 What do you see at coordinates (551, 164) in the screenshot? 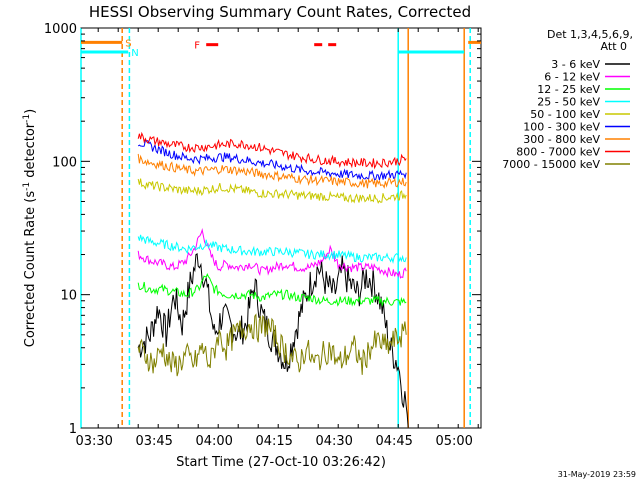
I see `legend-label-8: 7000 - 15000 keV` at bounding box center [551, 164].